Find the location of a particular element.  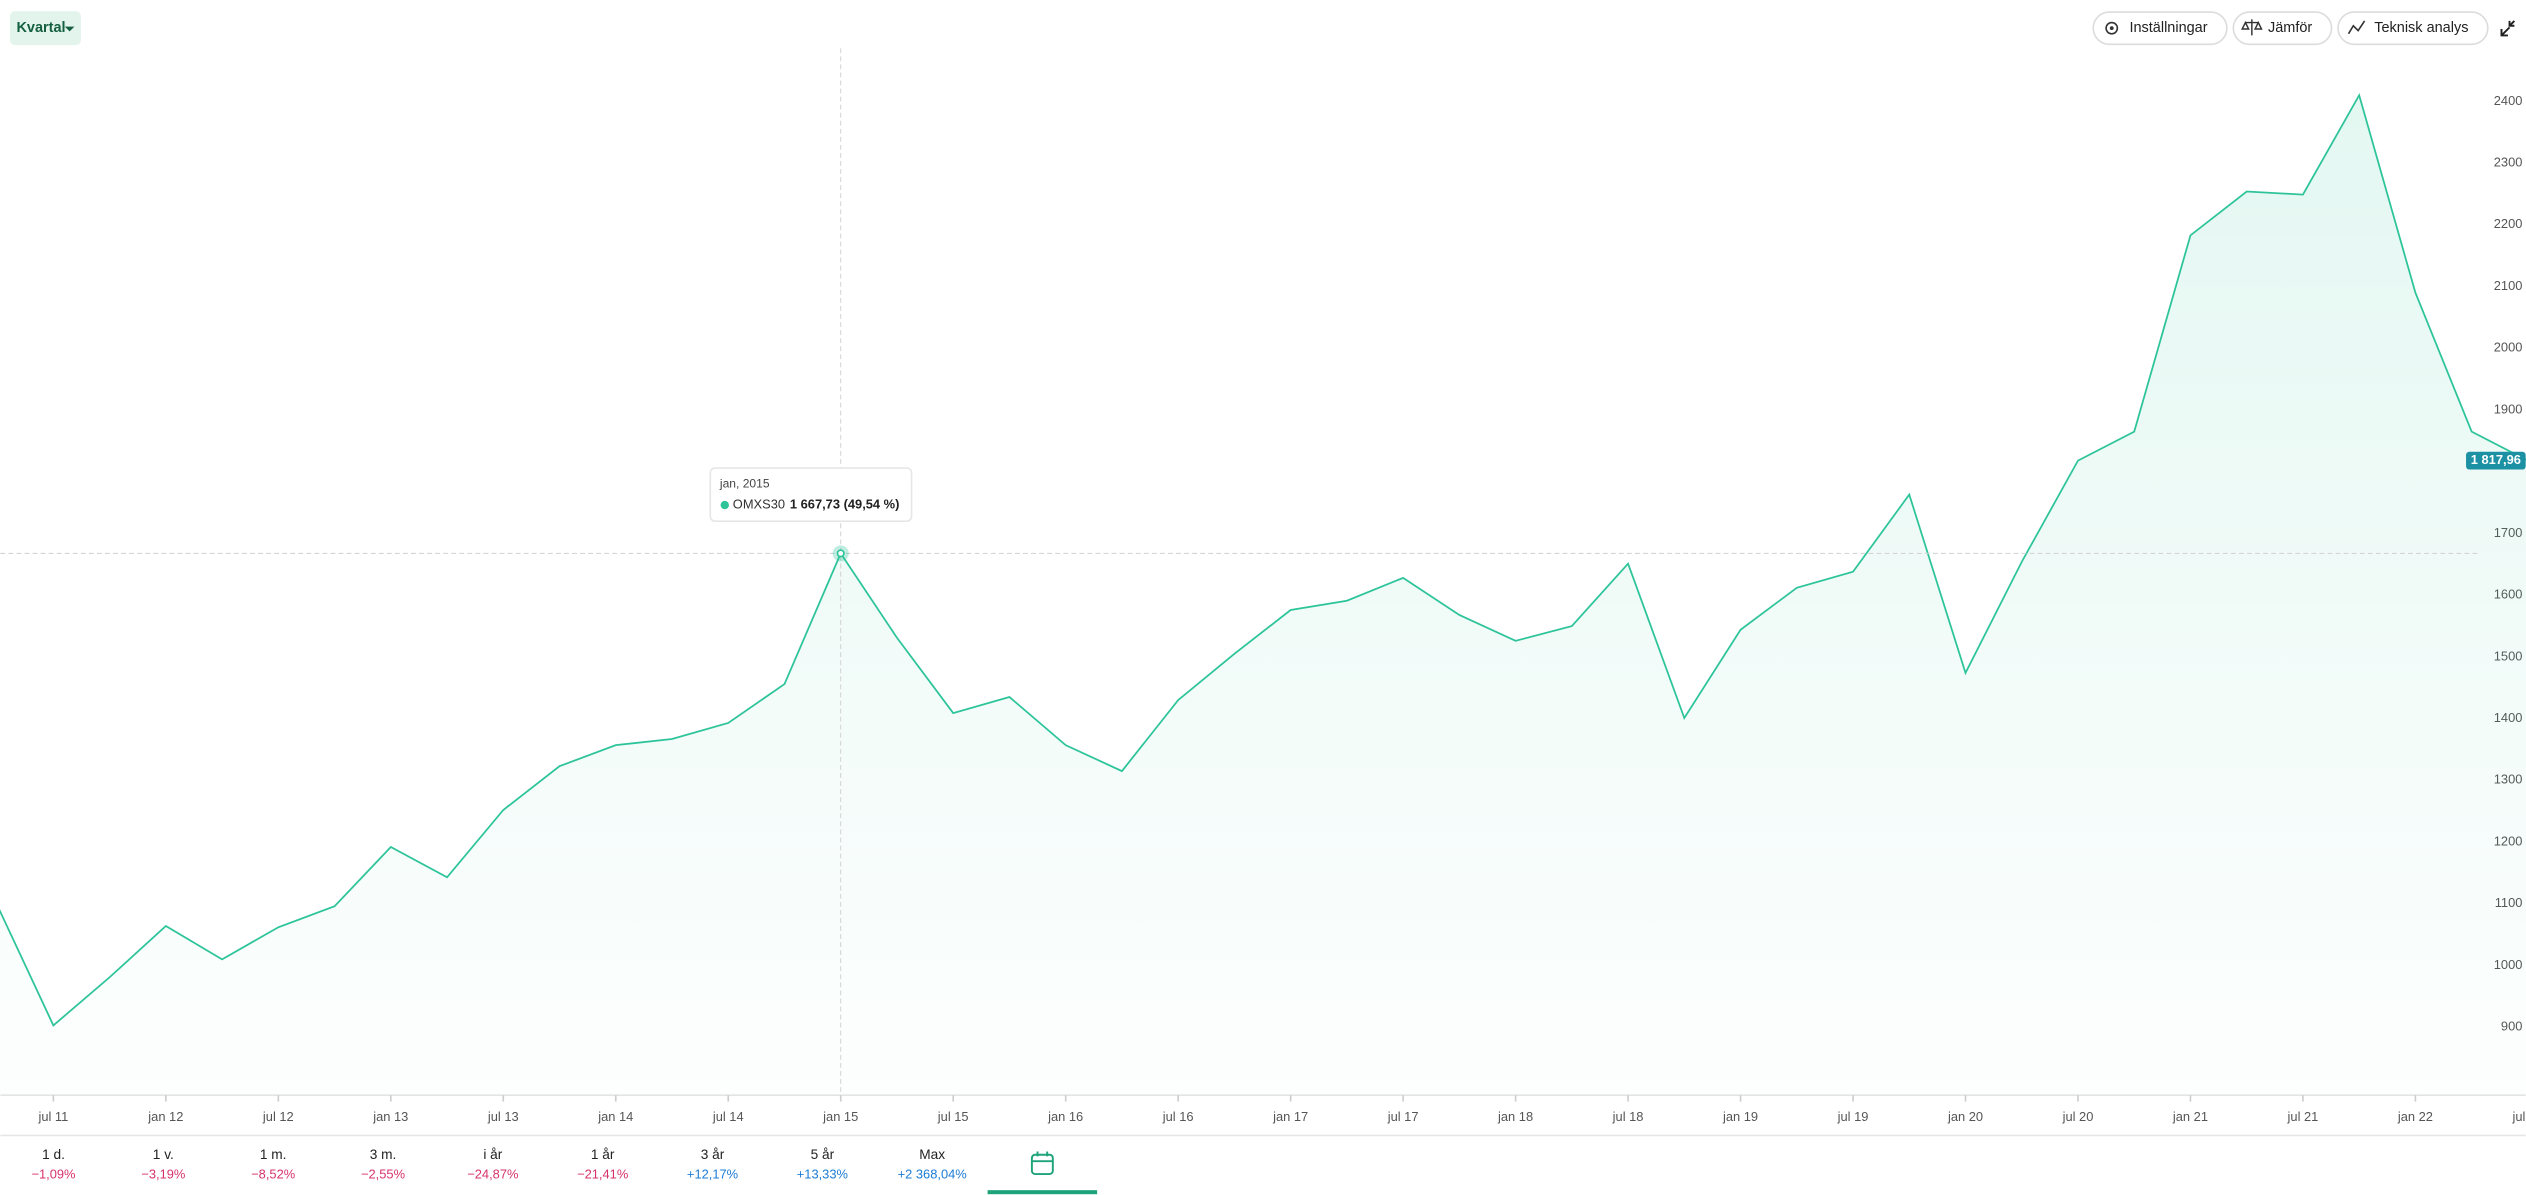

interval-label: Kvartal is located at coordinates (40, 28).